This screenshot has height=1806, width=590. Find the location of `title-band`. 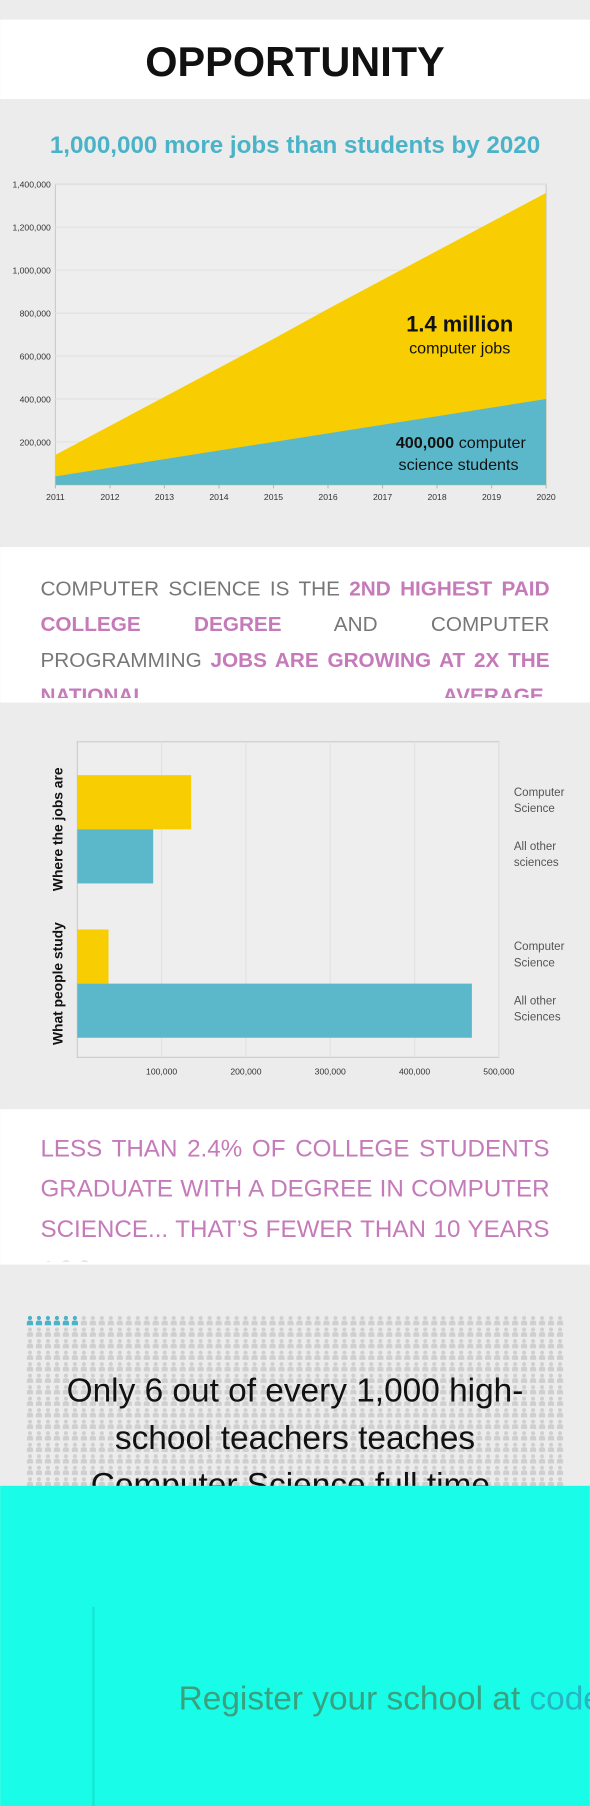

title-band is located at coordinates (295, 59).